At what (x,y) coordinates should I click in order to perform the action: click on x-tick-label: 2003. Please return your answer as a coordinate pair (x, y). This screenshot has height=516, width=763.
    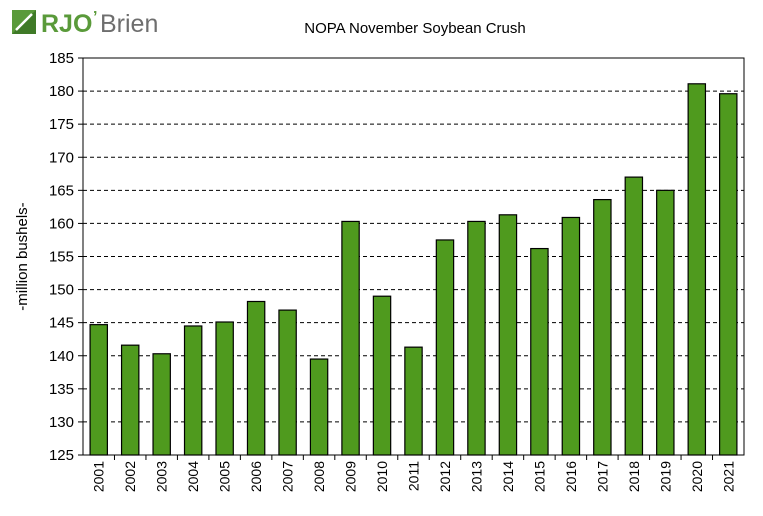
    Looking at the image, I should click on (162, 476).